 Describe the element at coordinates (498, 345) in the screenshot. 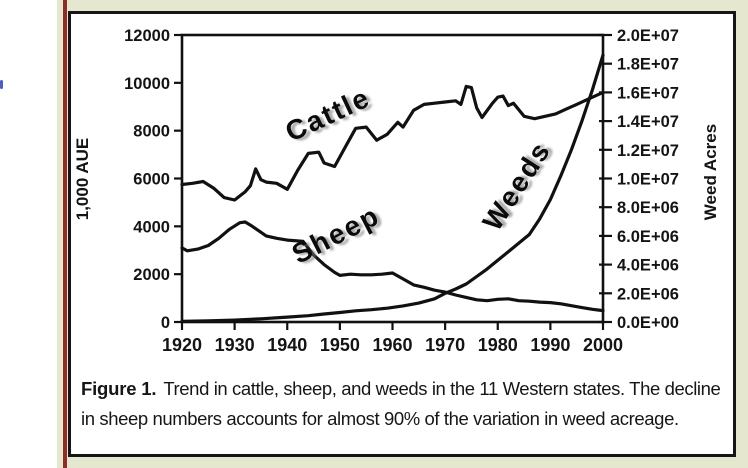

I see `x-axis-tick-label: 1980` at that location.